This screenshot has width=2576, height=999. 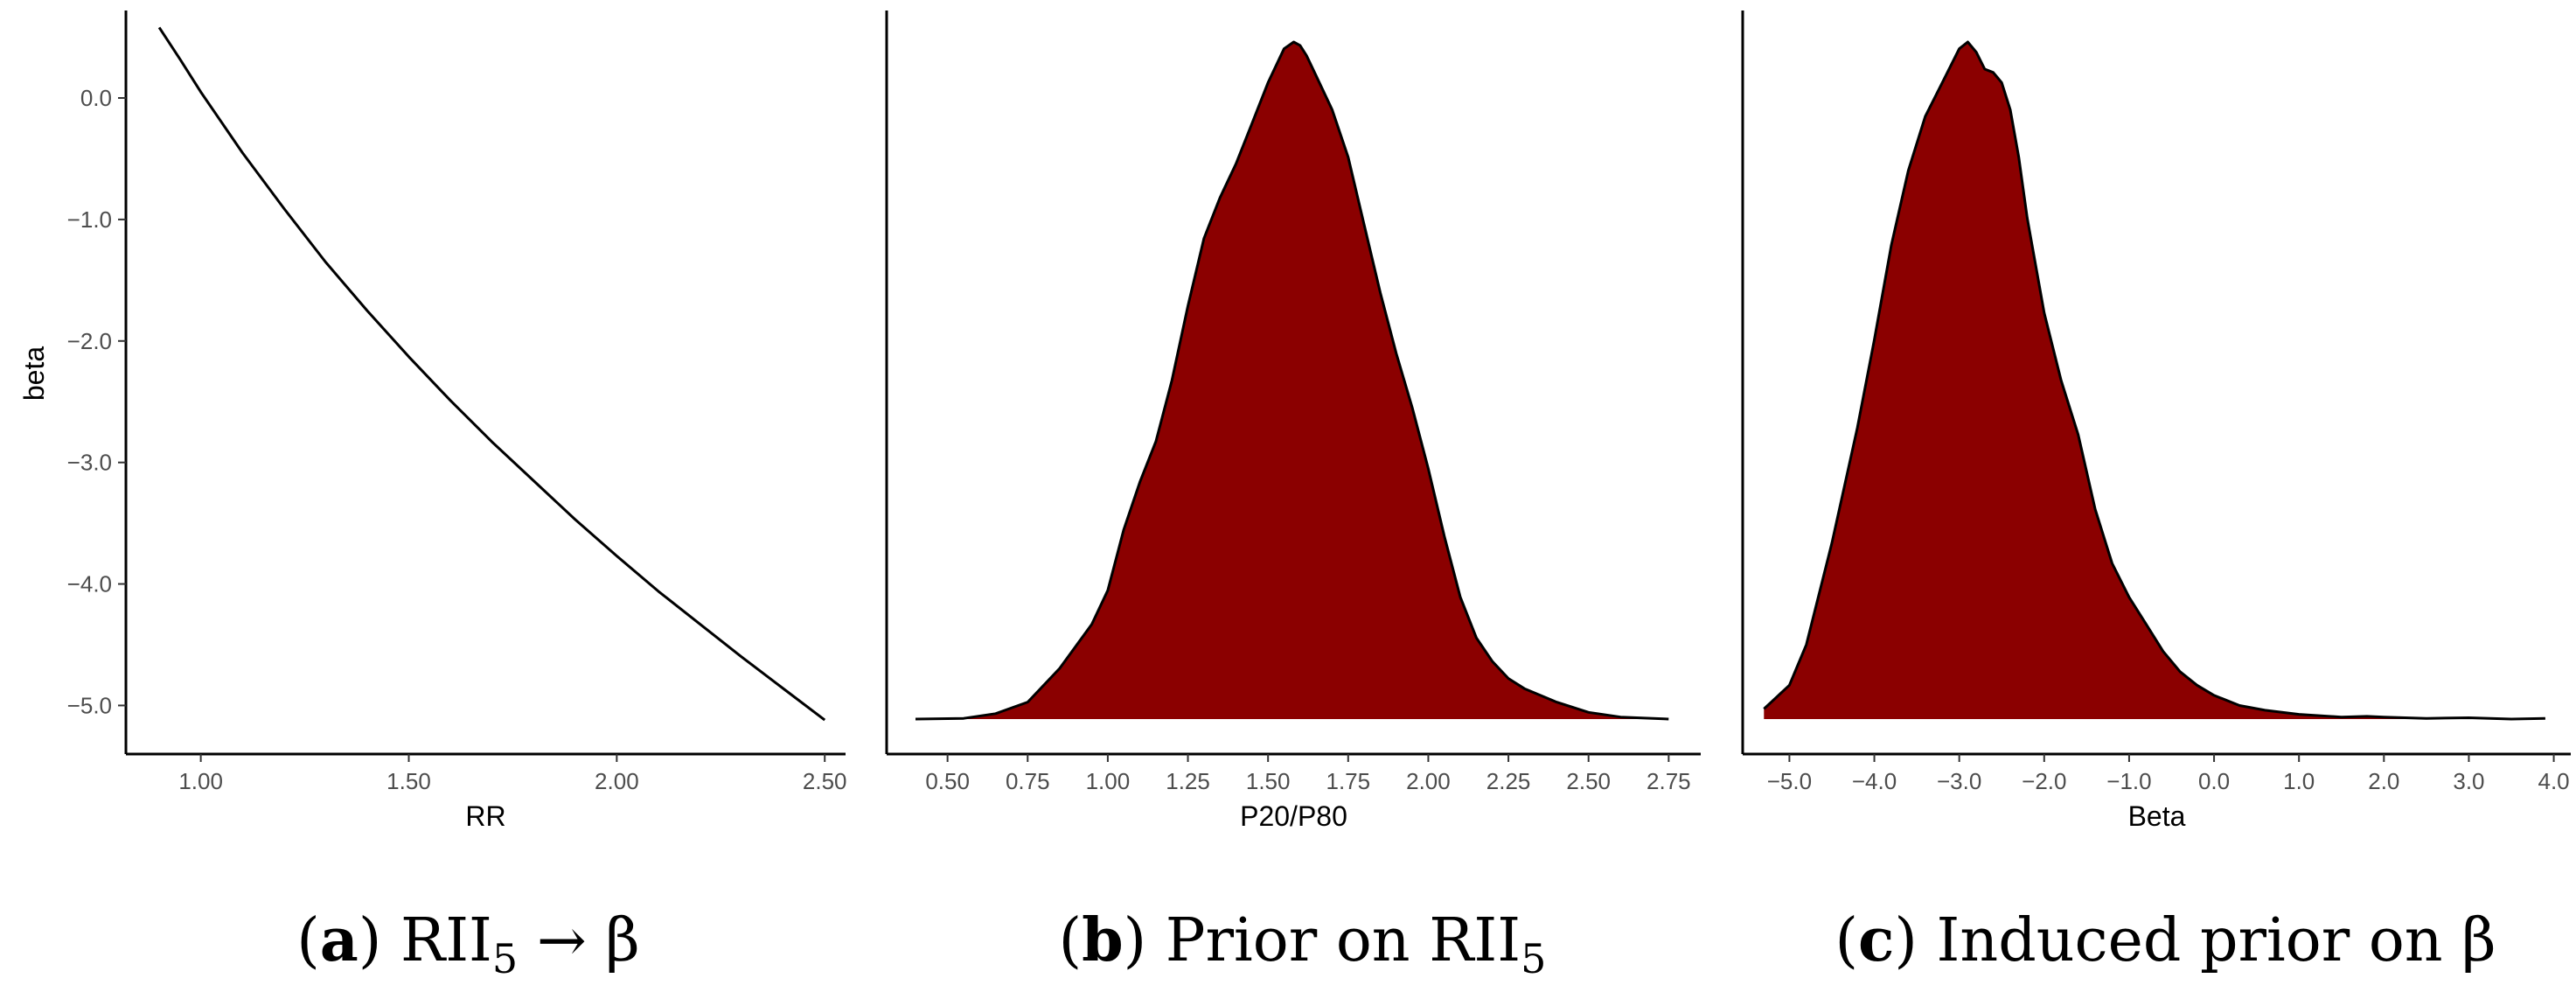 I want to click on y-tick-label: −3.0, so click(x=89, y=463).